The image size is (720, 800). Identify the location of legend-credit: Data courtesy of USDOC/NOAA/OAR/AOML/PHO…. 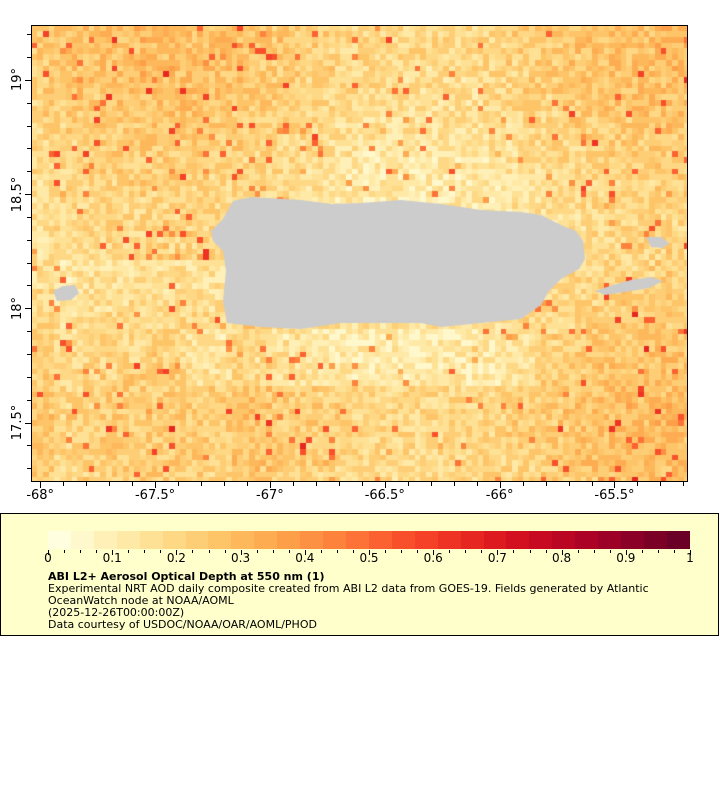
(182, 624).